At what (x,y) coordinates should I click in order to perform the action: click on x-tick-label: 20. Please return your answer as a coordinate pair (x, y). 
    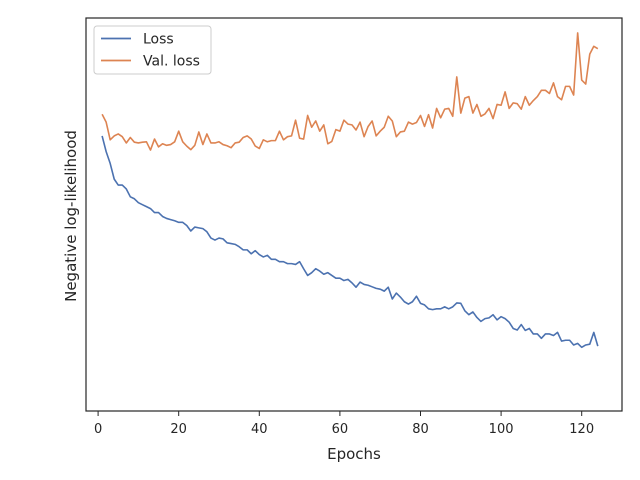
    Looking at the image, I should click on (178, 429).